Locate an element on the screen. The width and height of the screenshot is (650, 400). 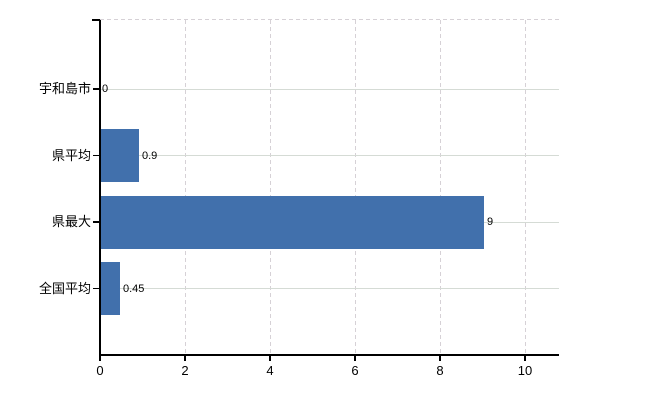
value-label: 0.9 is located at coordinates (150, 155).